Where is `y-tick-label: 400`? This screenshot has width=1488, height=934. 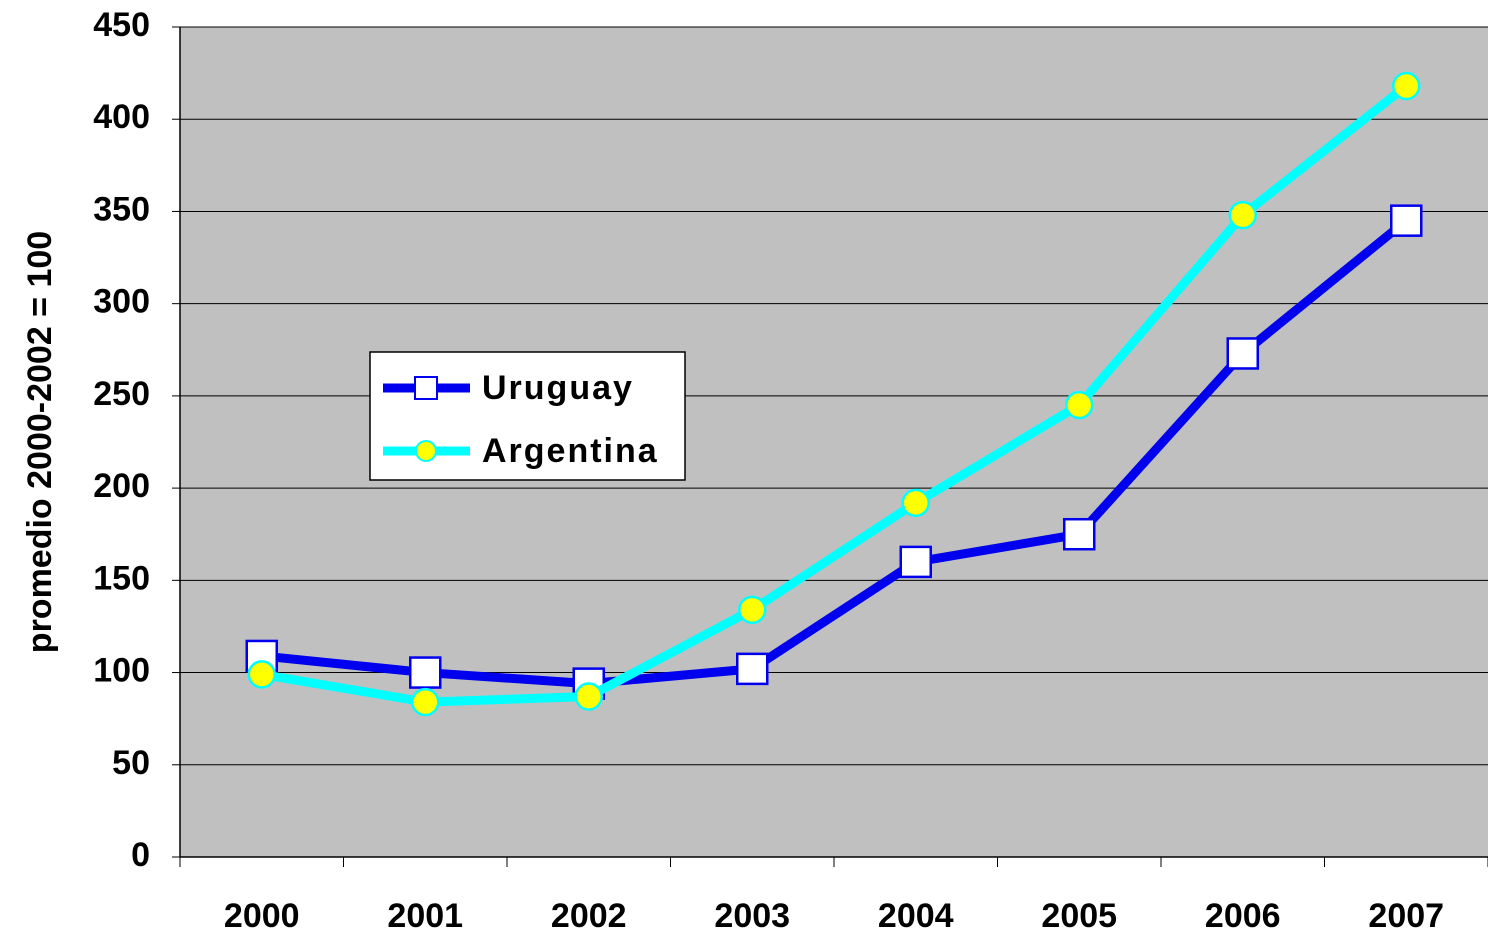
y-tick-label: 400 is located at coordinates (121, 117).